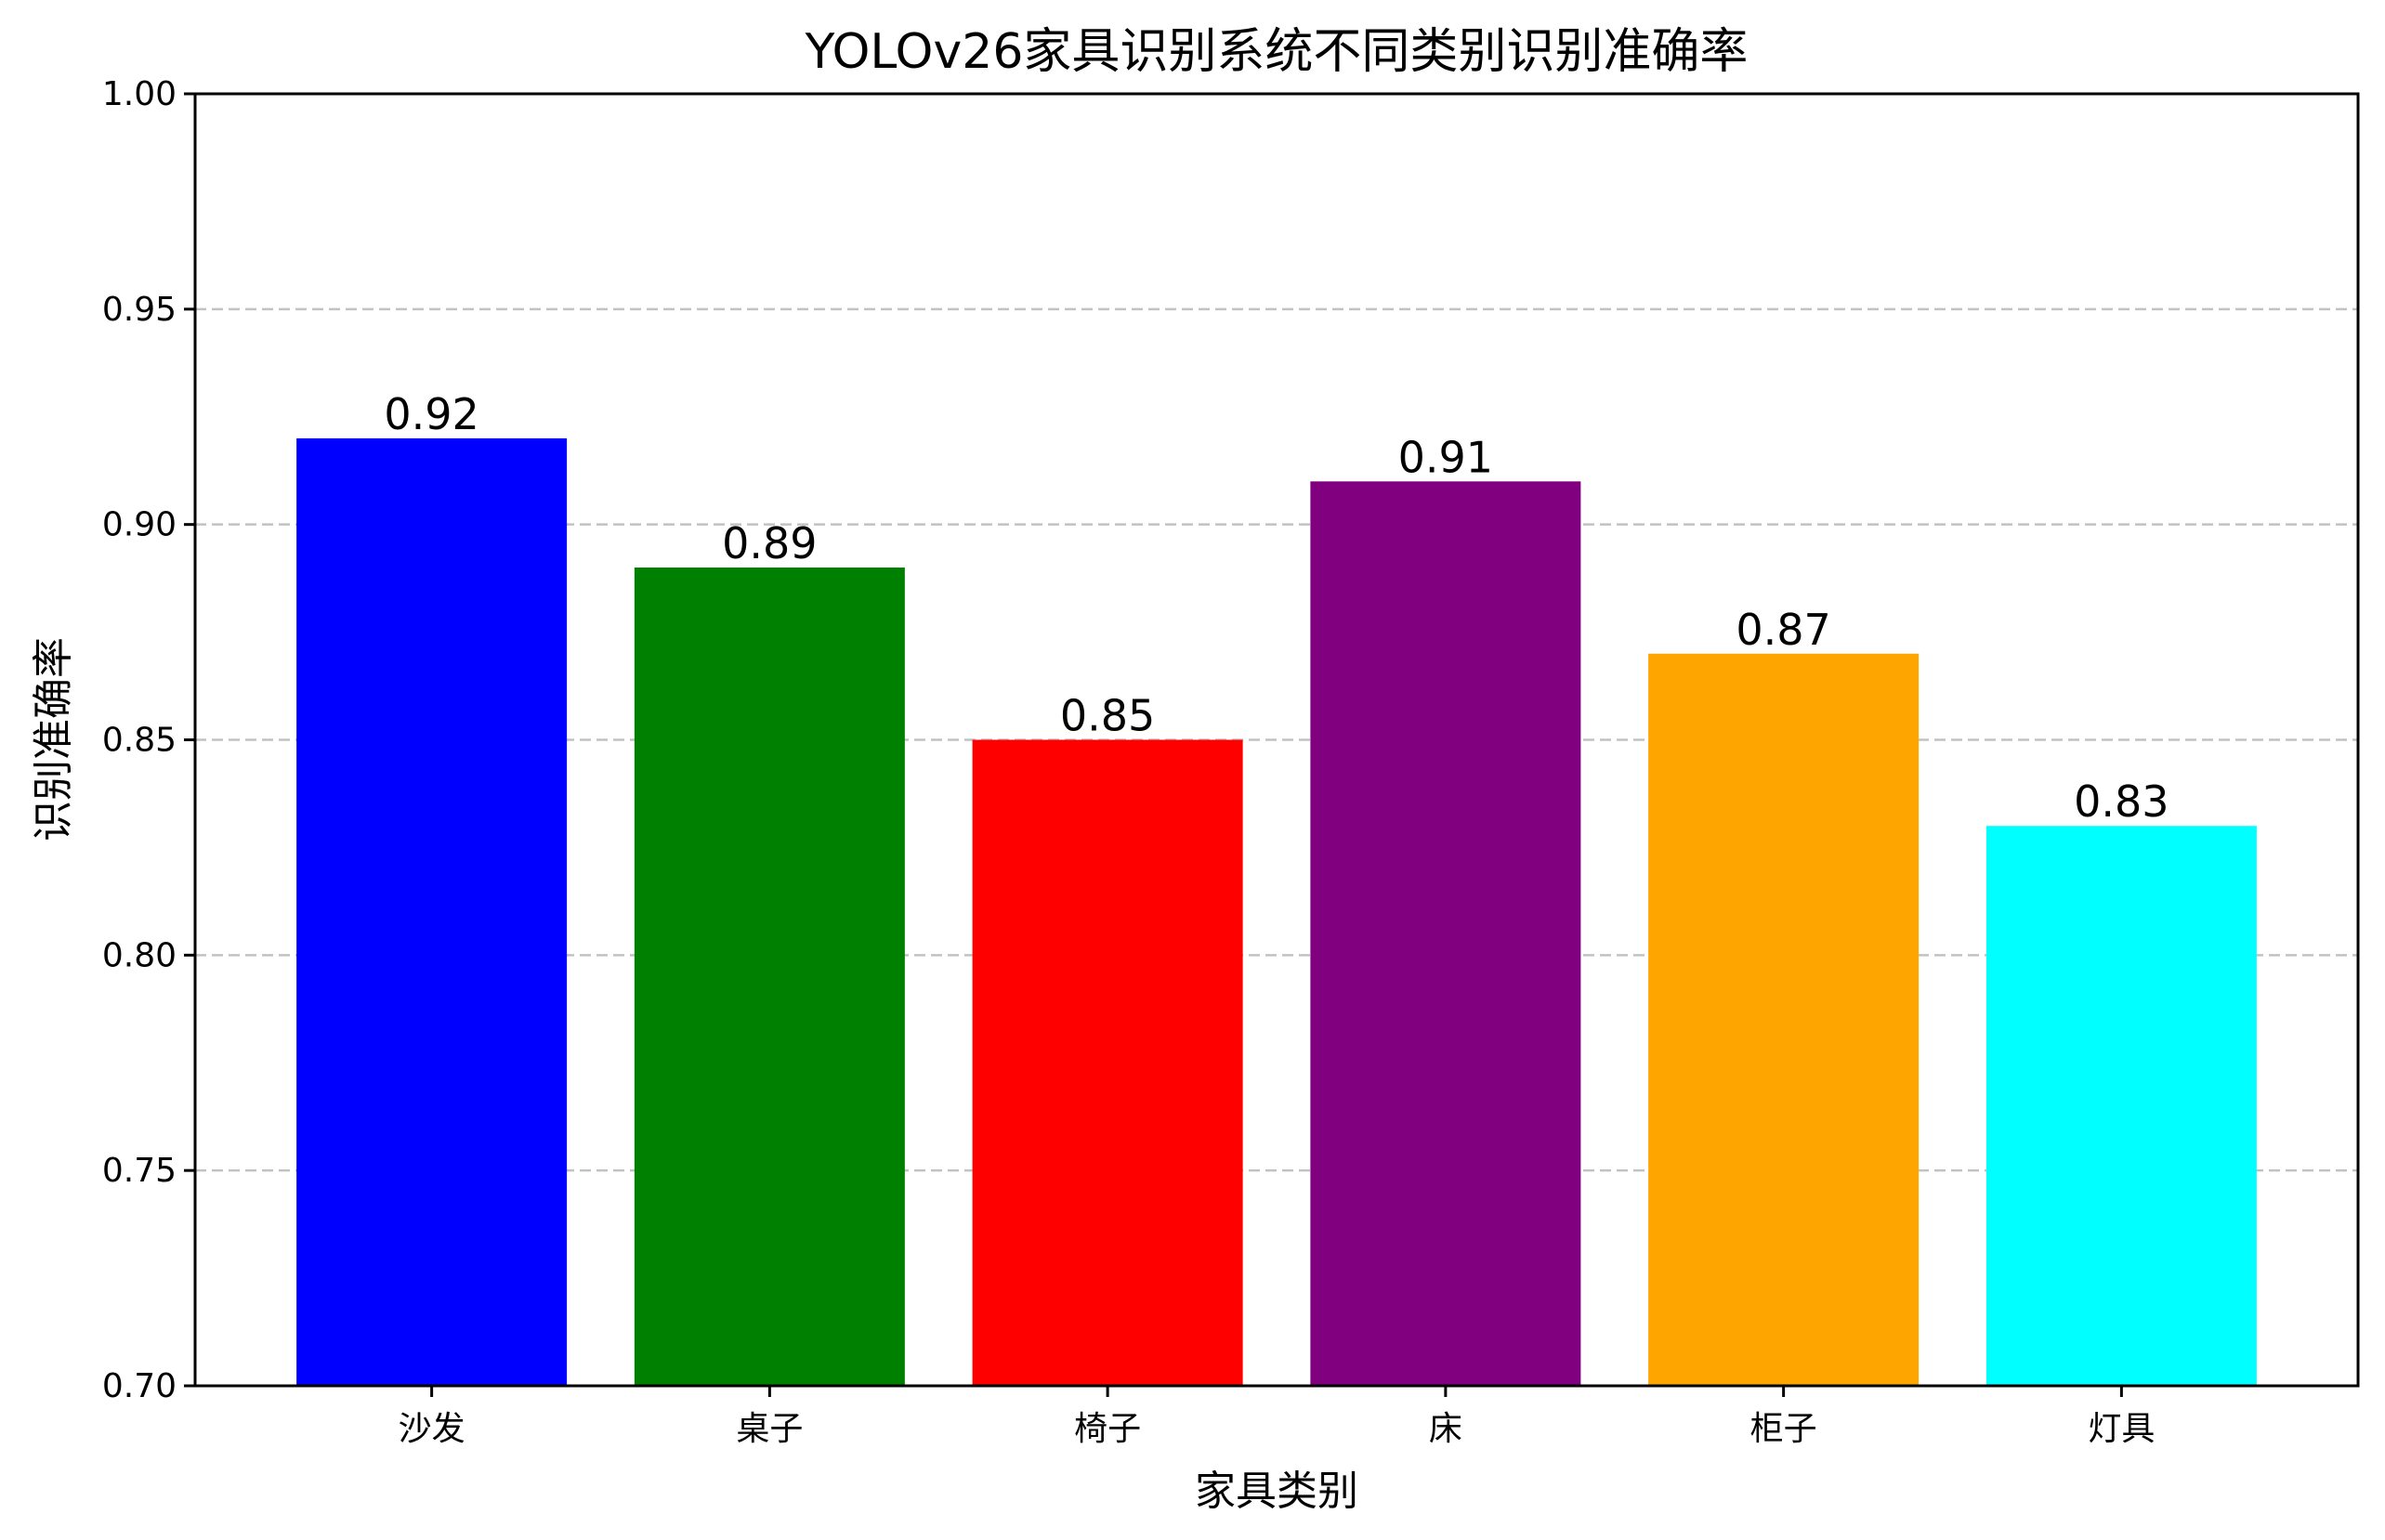 This screenshot has height=1540, width=2385. I want to click on x-tick-label: 椅子, so click(1107, 1429).